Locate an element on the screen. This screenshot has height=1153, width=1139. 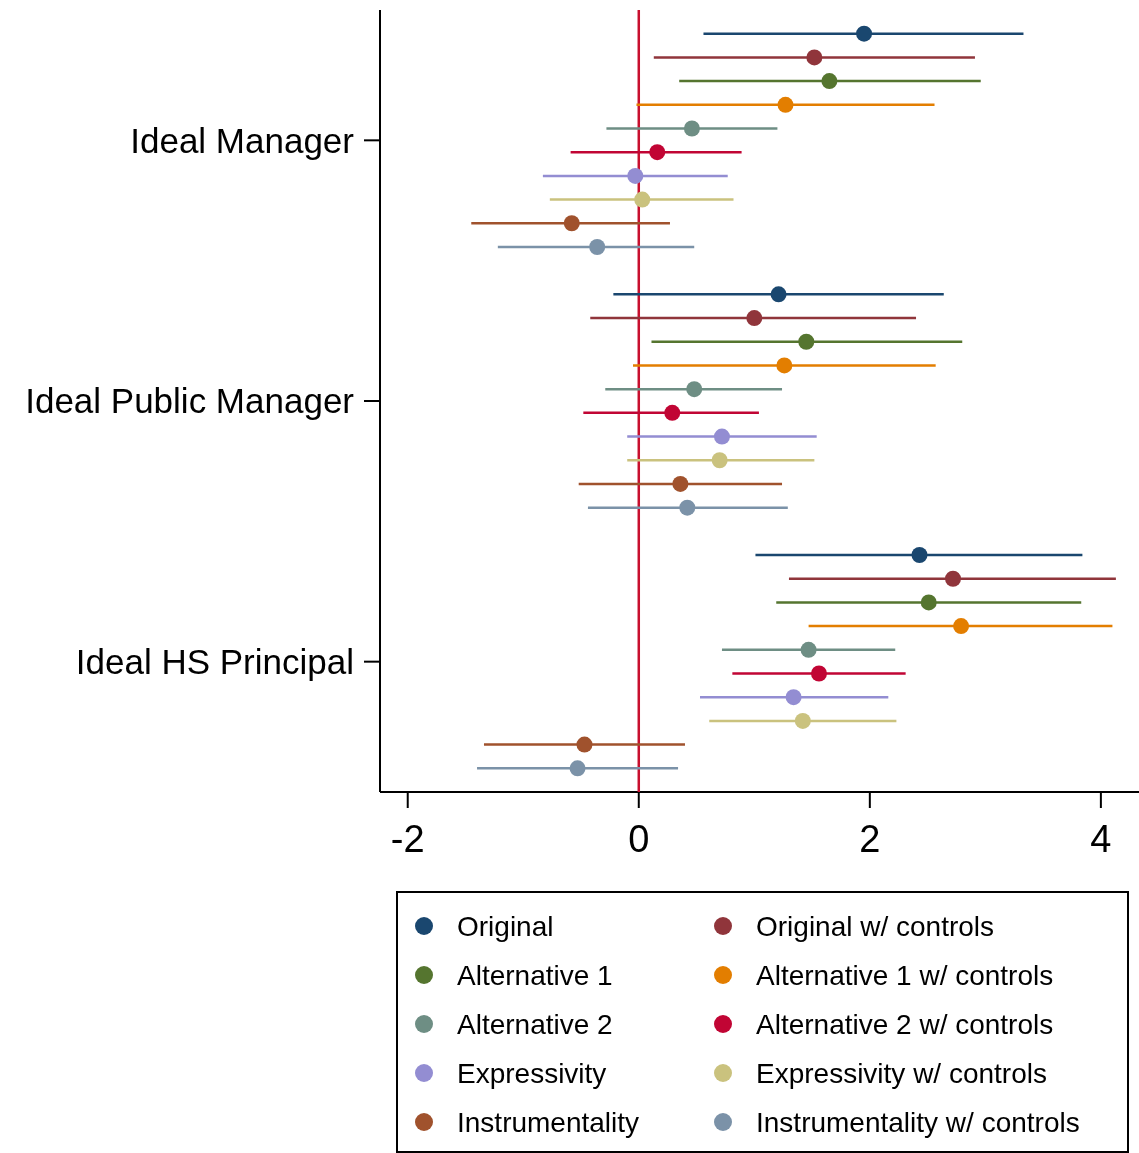
legend-label: Instrumentality w/ controls is located at coordinates (918, 1122).